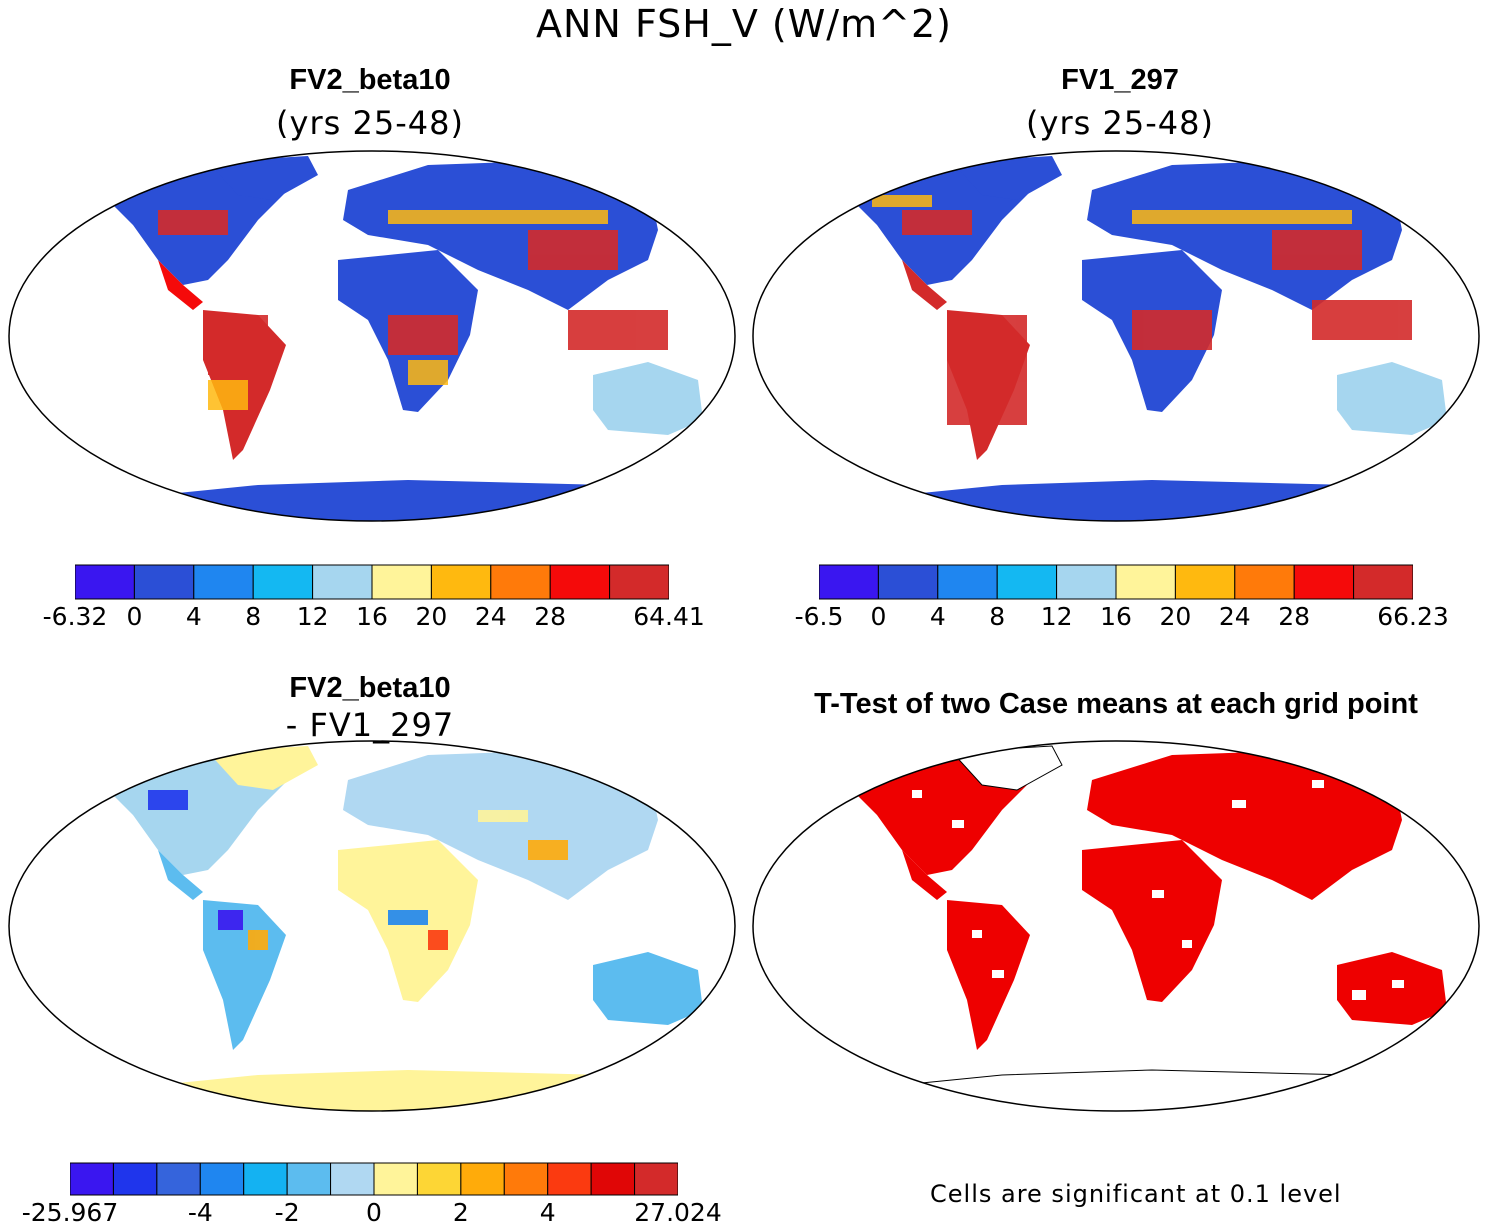  Describe the element at coordinates (1120, 80) in the screenshot. I see `panel-case2-title: FV1_297` at that location.